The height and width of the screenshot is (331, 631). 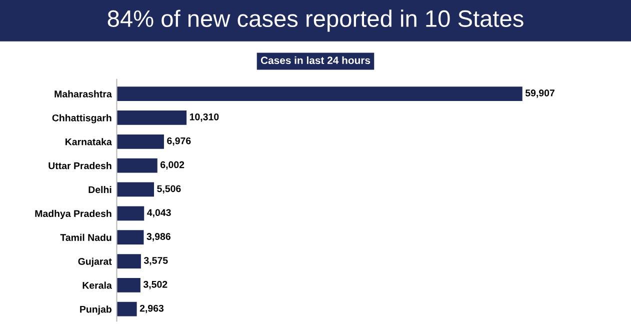 What do you see at coordinates (152, 309) in the screenshot?
I see `data-label: 2,963` at bounding box center [152, 309].